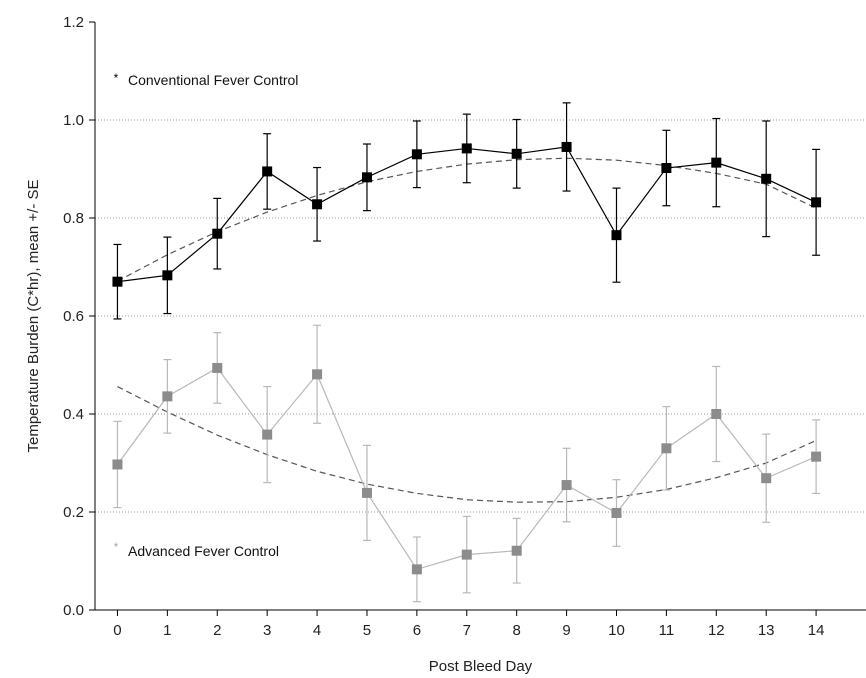 This screenshot has width=866, height=678. What do you see at coordinates (73, 316) in the screenshot?
I see `y-tick-label: 0.6` at bounding box center [73, 316].